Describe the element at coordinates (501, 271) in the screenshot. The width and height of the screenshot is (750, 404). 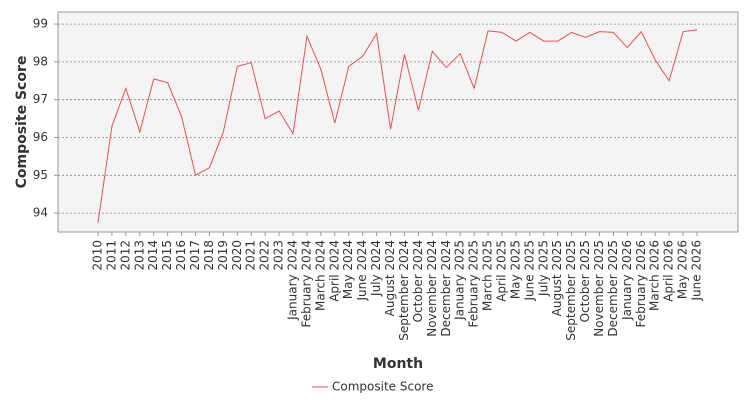
I see `x-tick-label: April 2025` at that location.